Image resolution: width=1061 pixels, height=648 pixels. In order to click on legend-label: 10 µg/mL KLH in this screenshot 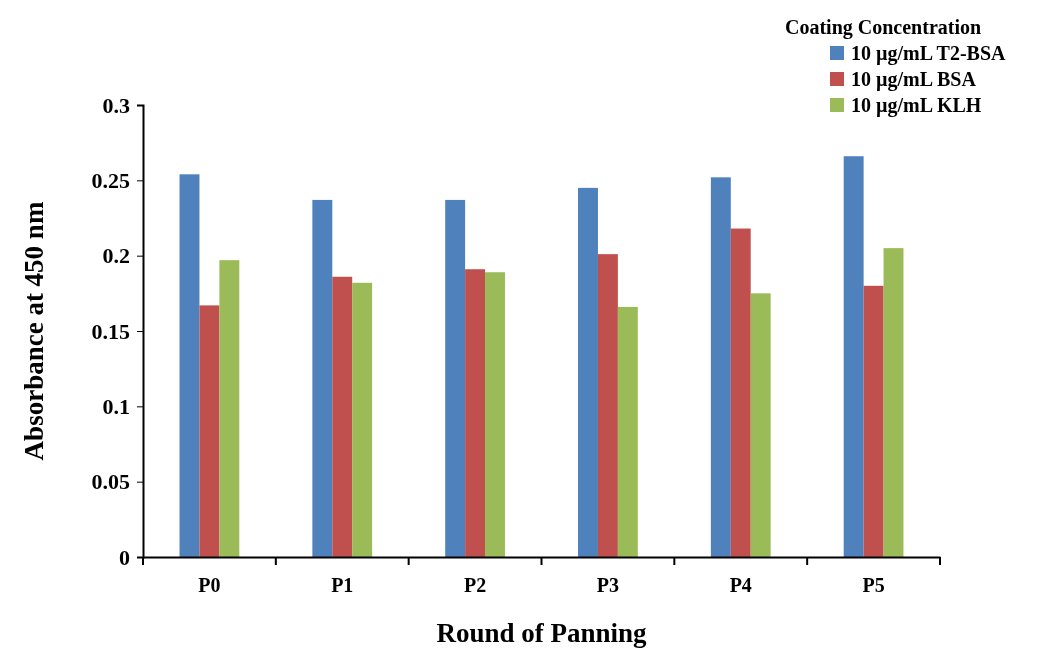, I will do `click(916, 105)`.